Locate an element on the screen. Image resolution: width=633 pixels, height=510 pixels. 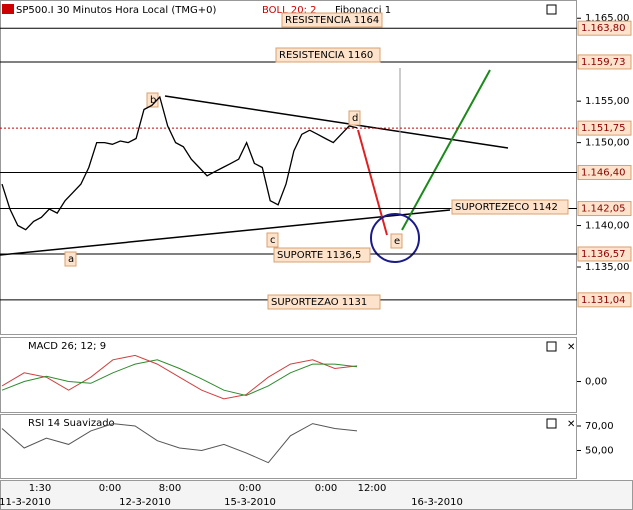
target-circle is located at coordinates (395, 238).